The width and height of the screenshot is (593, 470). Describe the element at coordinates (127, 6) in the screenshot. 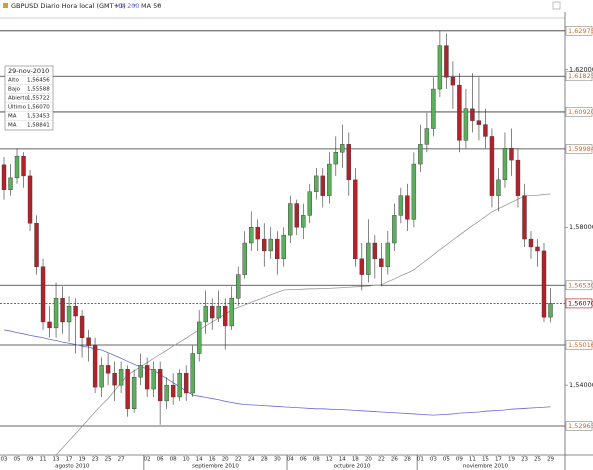

I see `legend-entry: MA 200` at that location.